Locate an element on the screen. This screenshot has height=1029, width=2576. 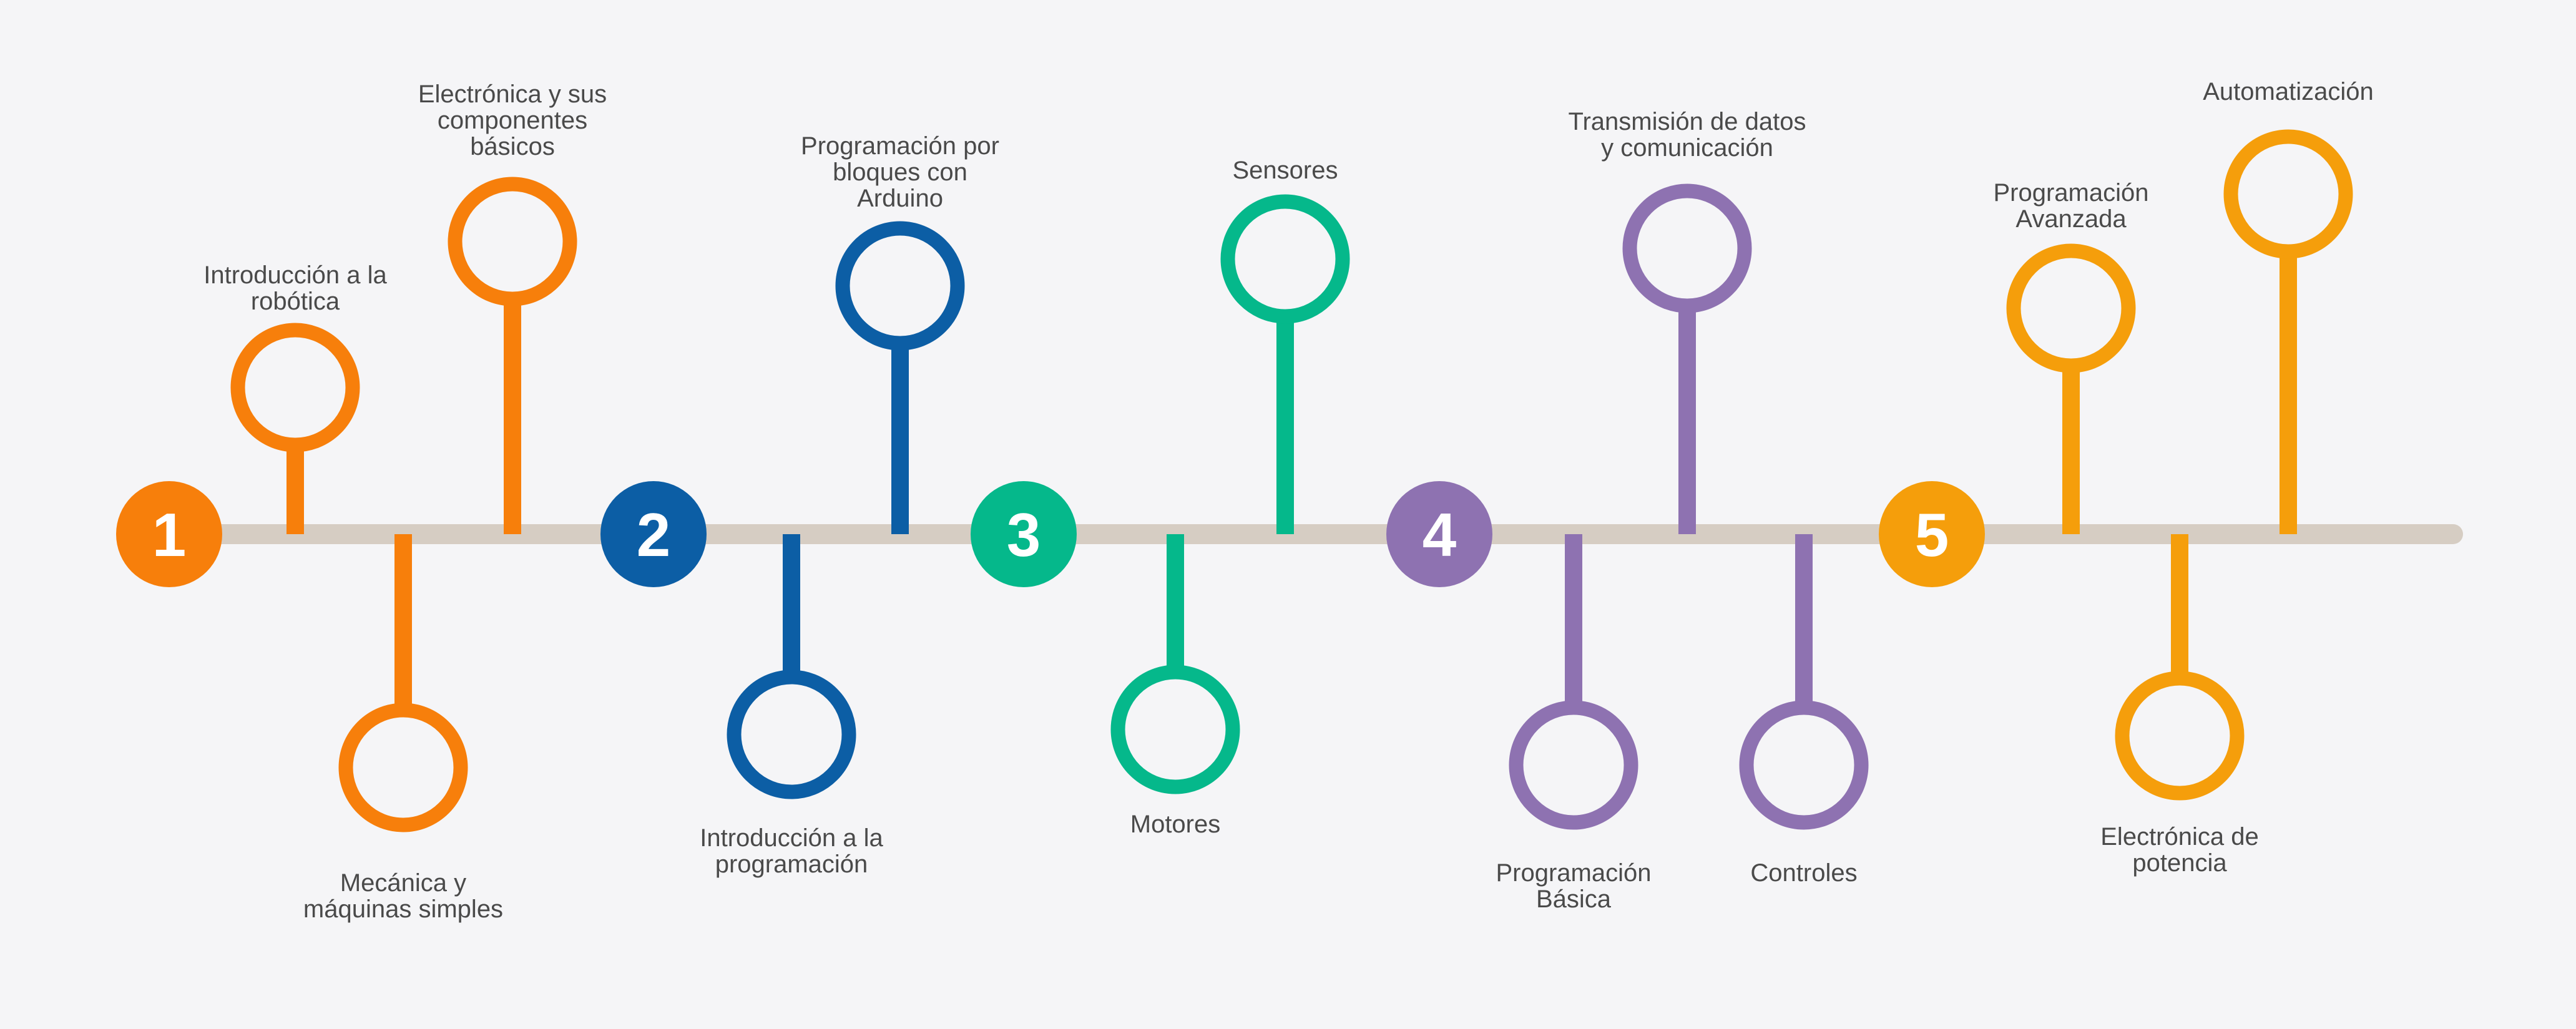
topic-label: Introducción a la robótica is located at coordinates (295, 288).